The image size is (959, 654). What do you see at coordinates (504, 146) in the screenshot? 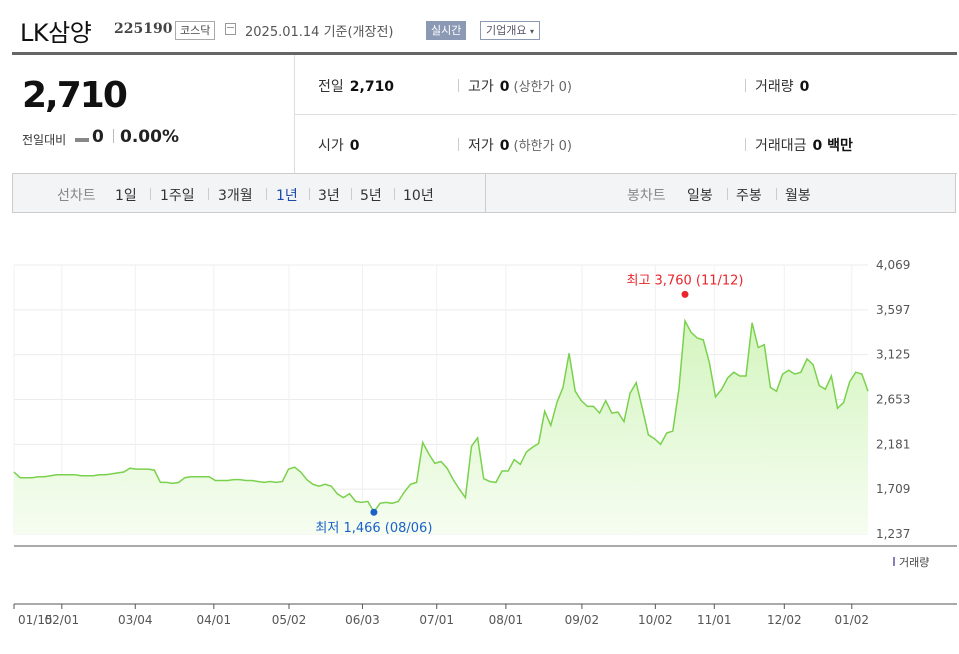
I see `low-value: 0` at bounding box center [504, 146].